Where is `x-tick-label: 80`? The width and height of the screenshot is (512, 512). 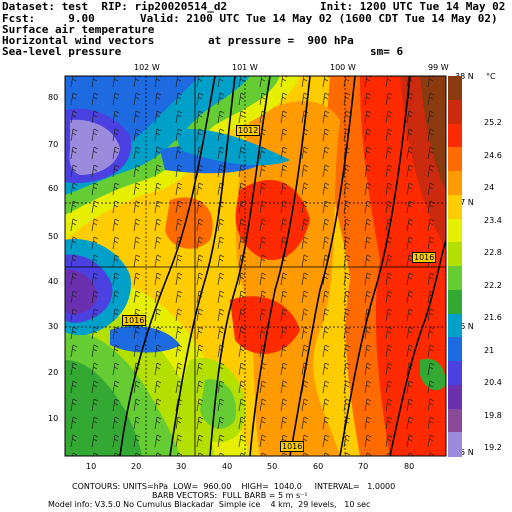
x-tick-label: 80 is located at coordinates (409, 466).